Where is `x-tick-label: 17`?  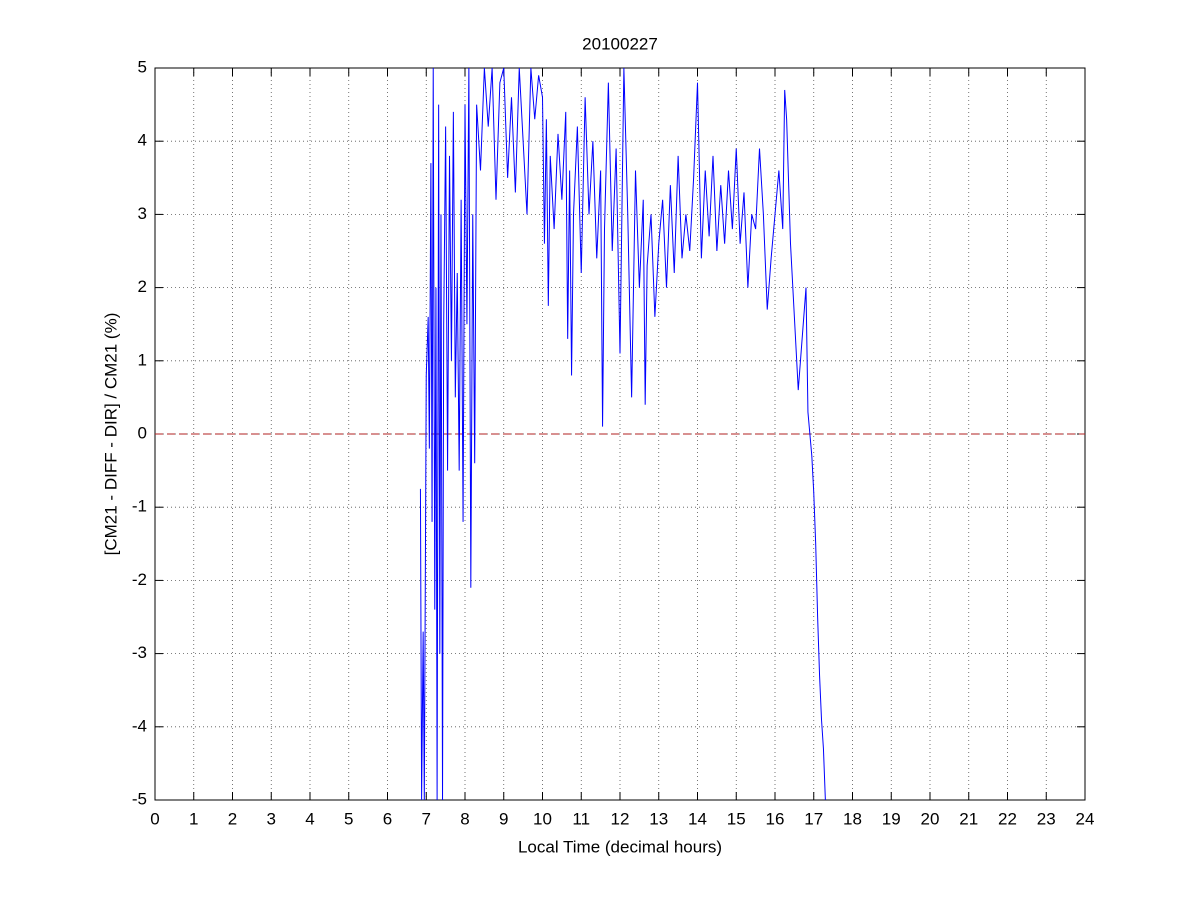
x-tick-label: 17 is located at coordinates (813, 818).